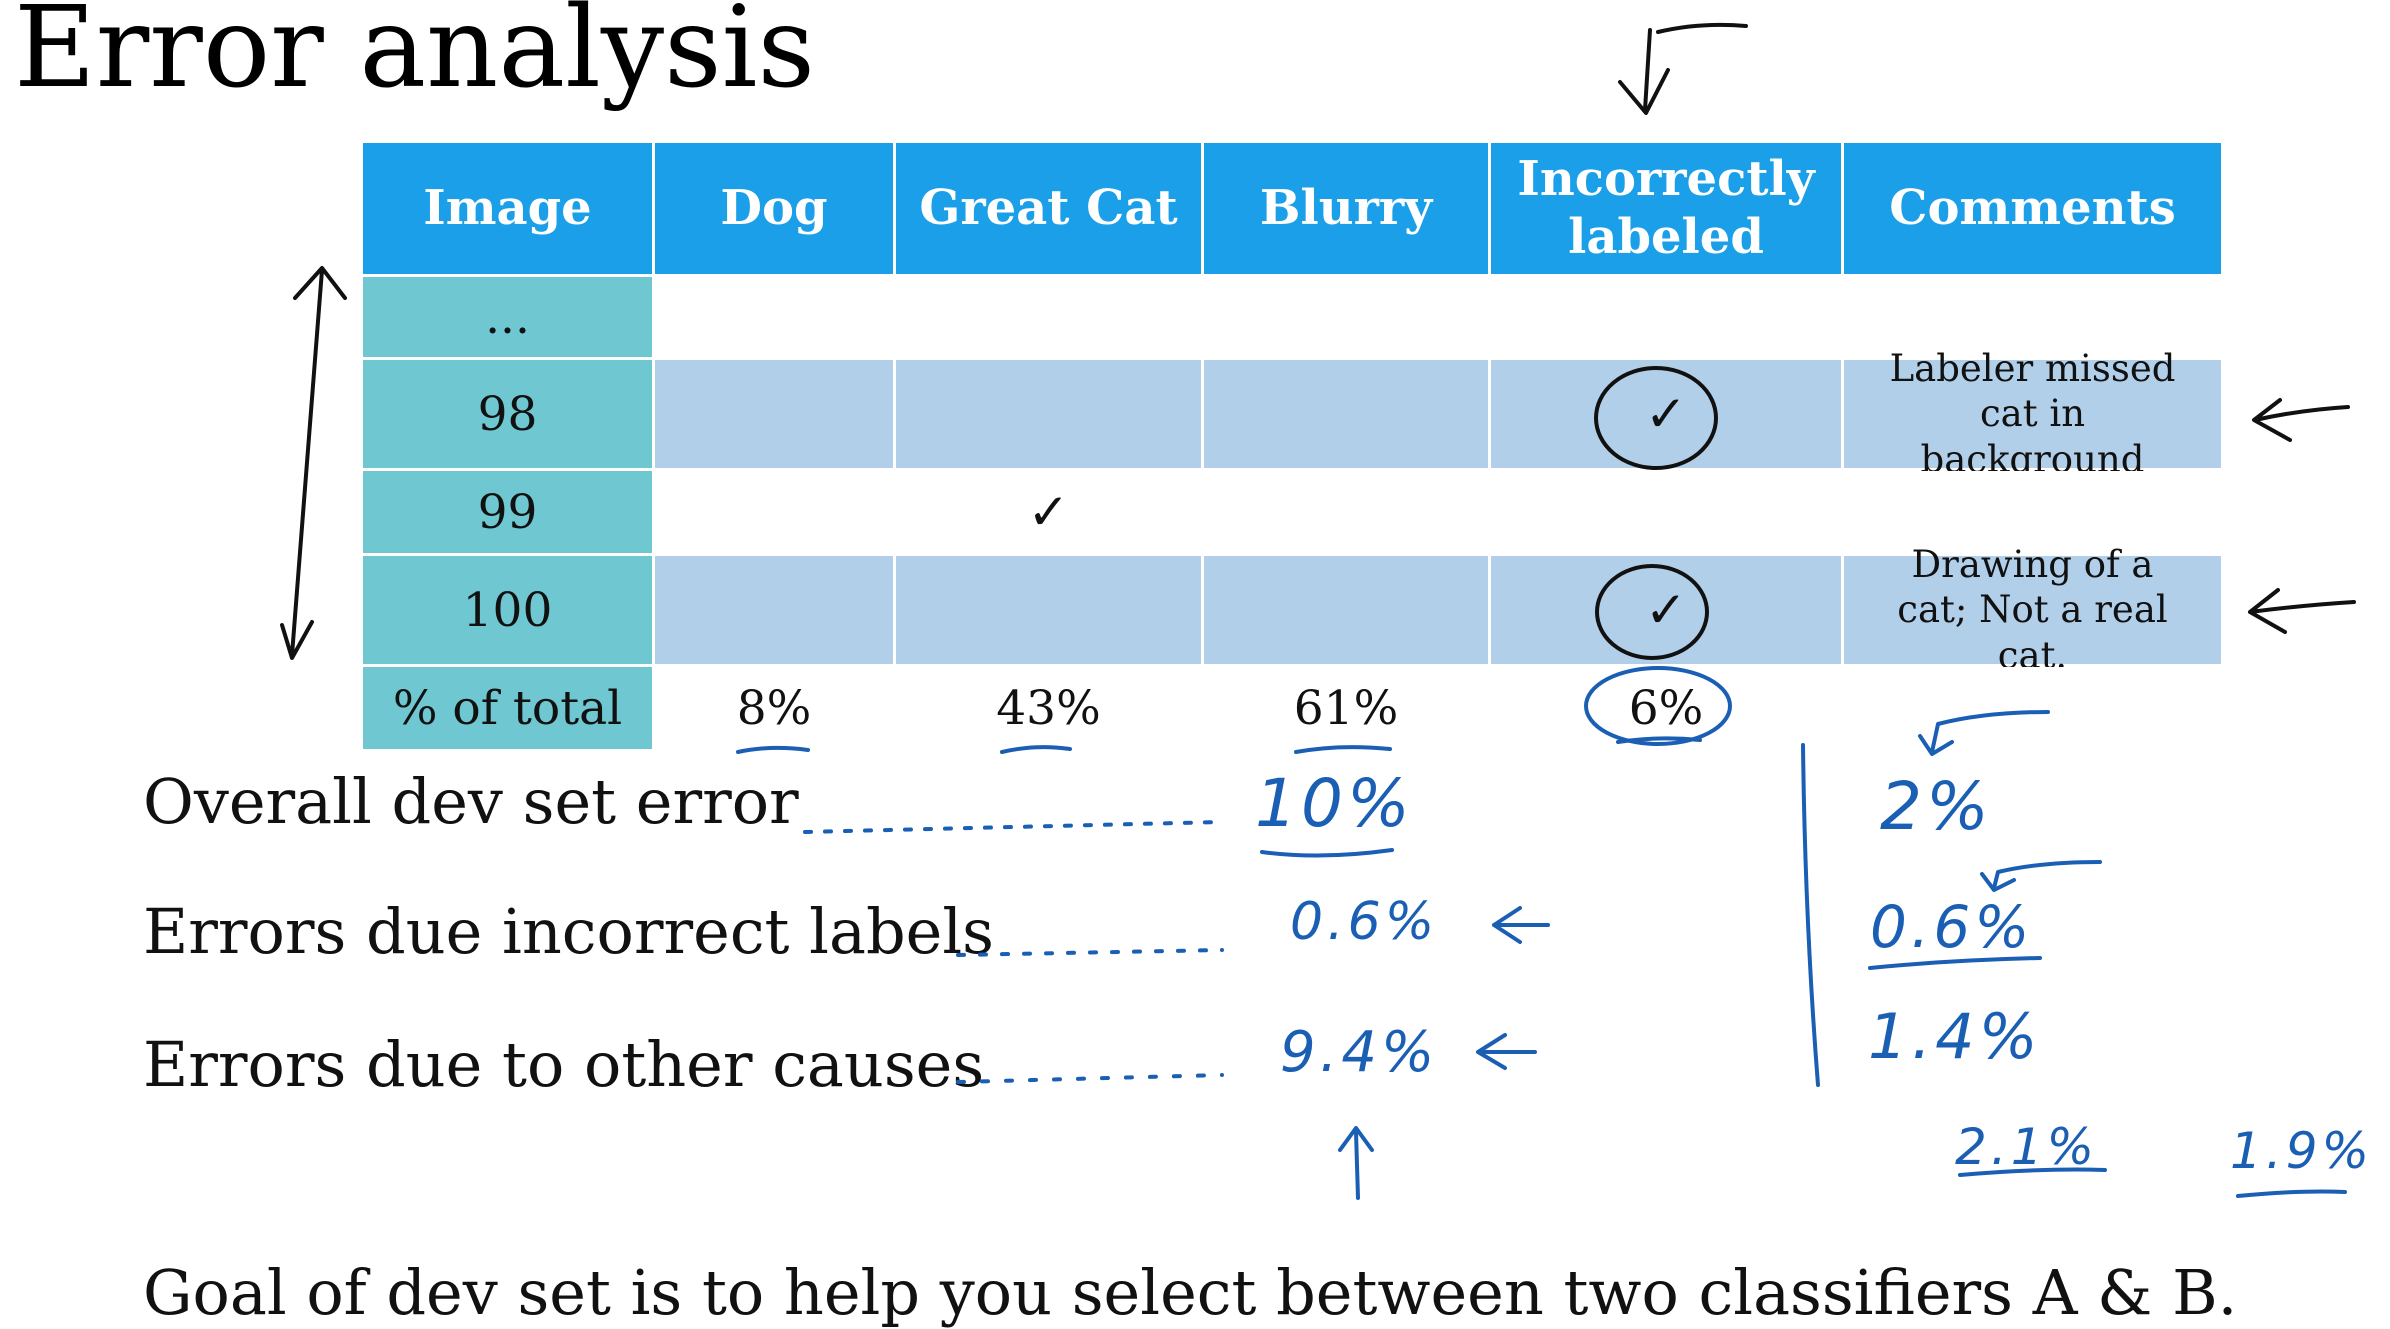  What do you see at coordinates (1048, 708) in the screenshot?
I see `total-great-cat: 43%` at bounding box center [1048, 708].